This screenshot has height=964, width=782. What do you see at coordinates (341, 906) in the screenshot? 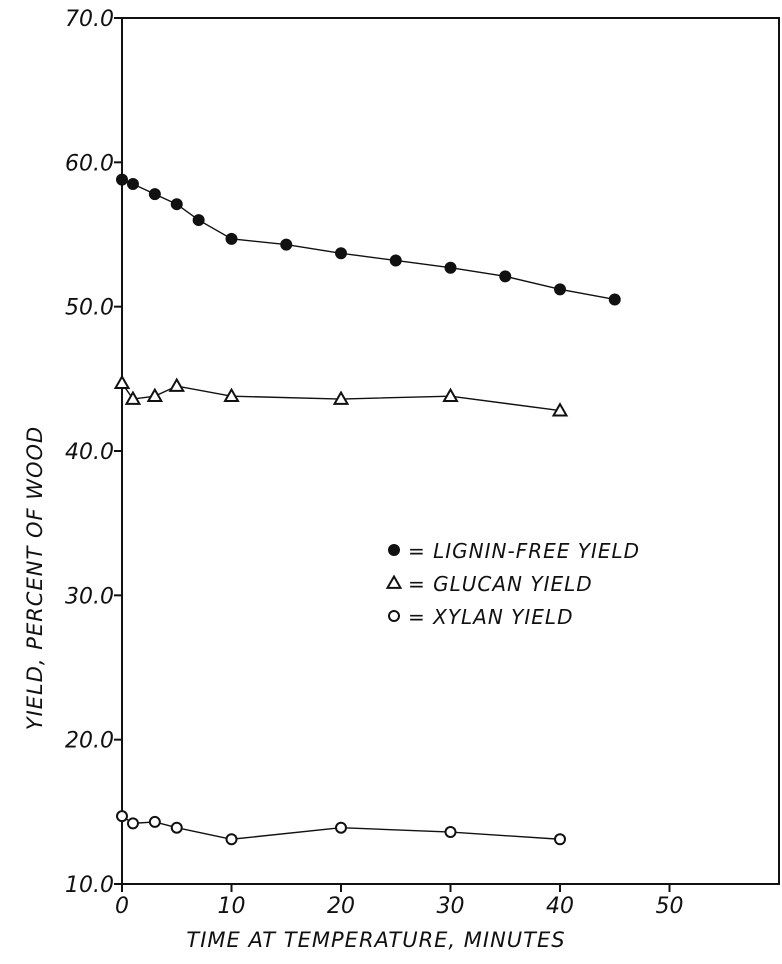
I see `x-tick-label: 20` at bounding box center [341, 906].